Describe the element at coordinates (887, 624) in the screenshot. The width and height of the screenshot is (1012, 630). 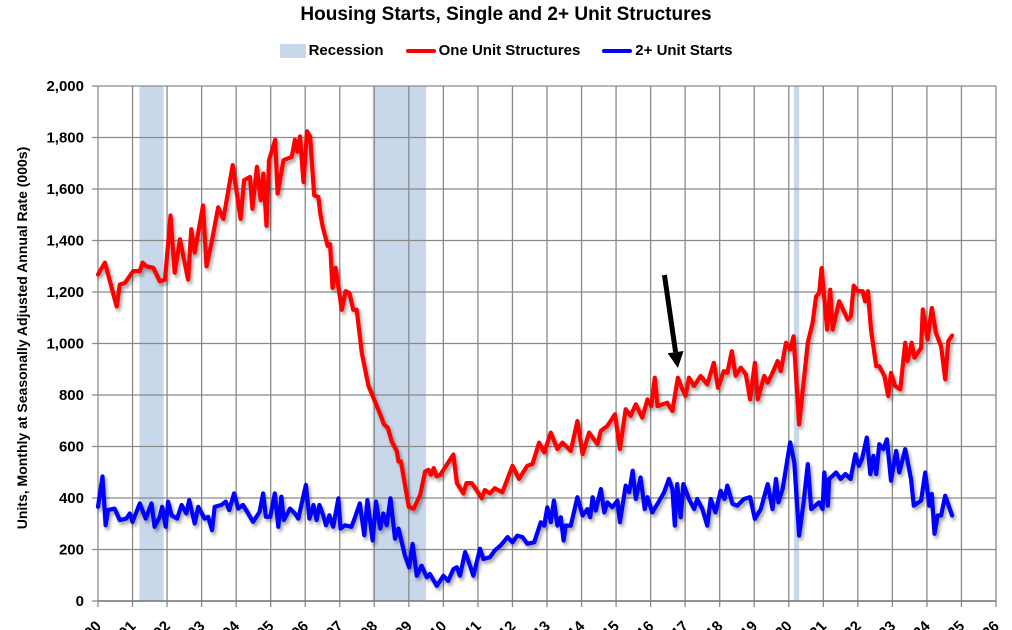
I see `x-tick-label: 23` at that location.